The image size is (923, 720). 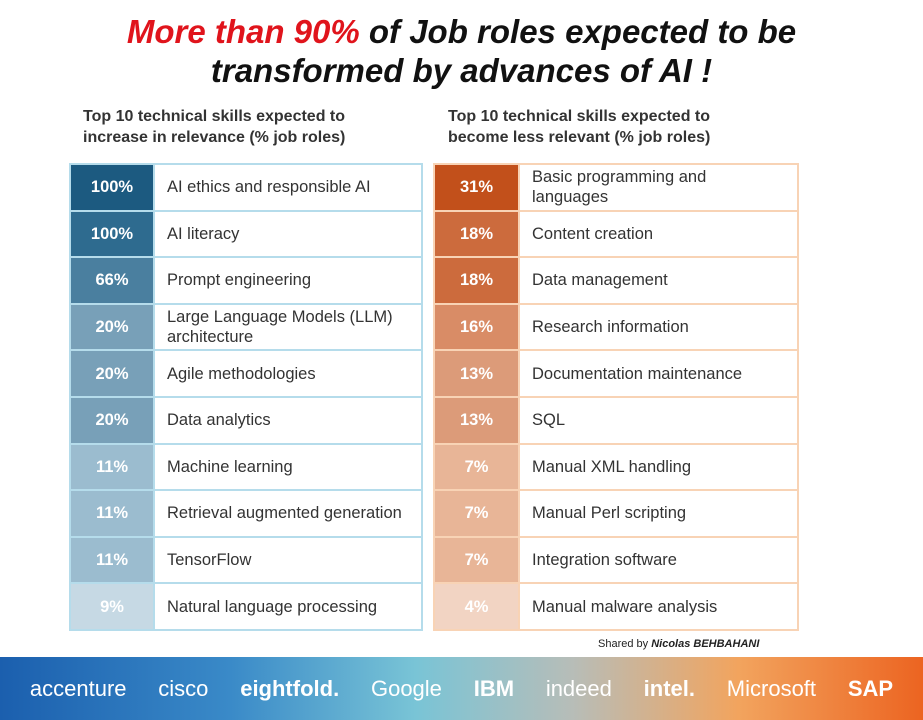 What do you see at coordinates (658, 327) in the screenshot?
I see `skill-cell: Research information` at bounding box center [658, 327].